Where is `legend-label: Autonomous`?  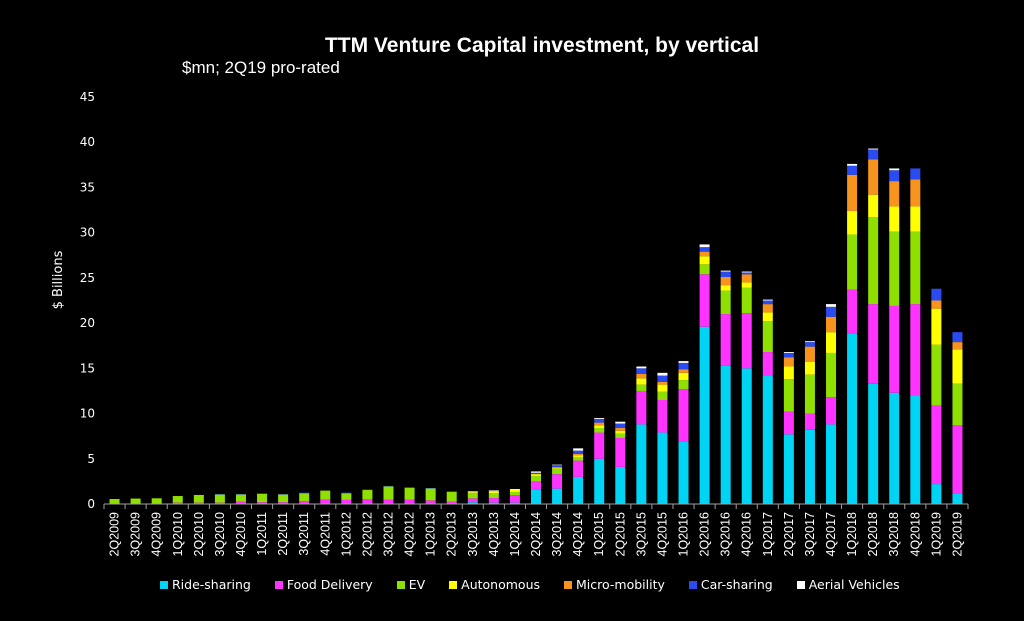 legend-label: Autonomous is located at coordinates (501, 584).